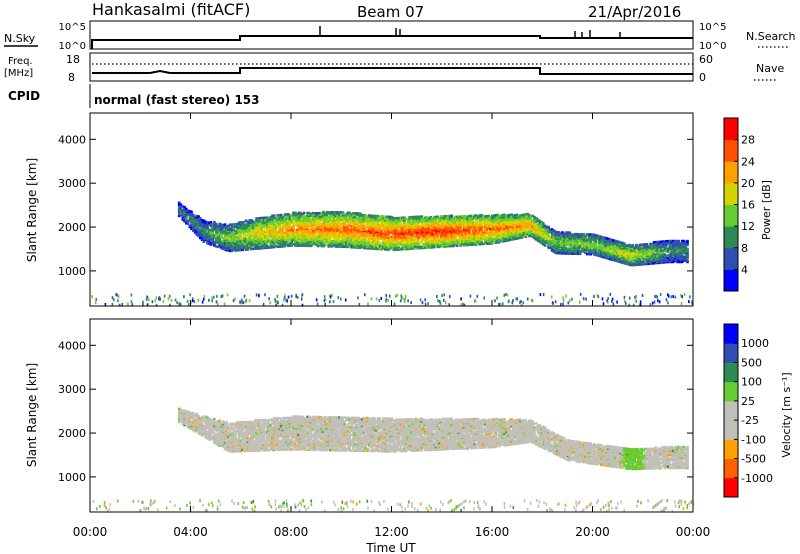  What do you see at coordinates (702, 77) in the screenshot?
I see `nave-tick-bottom: 0` at bounding box center [702, 77].